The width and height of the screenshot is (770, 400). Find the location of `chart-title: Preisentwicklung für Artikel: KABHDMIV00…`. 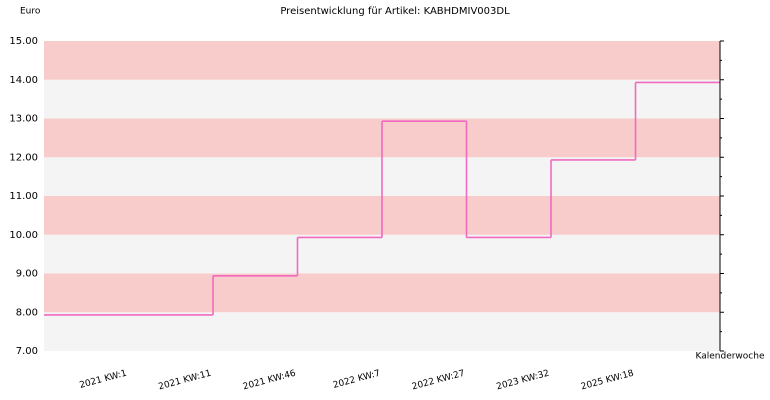

chart-title: Preisentwicklung für Artikel: KABHDMIV00… is located at coordinates (395, 11).